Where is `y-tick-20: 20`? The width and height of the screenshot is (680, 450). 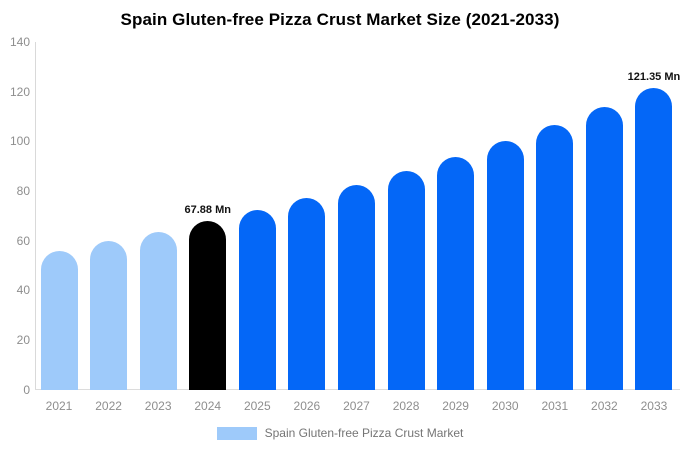 y-tick-20: 20 is located at coordinates (23, 339).